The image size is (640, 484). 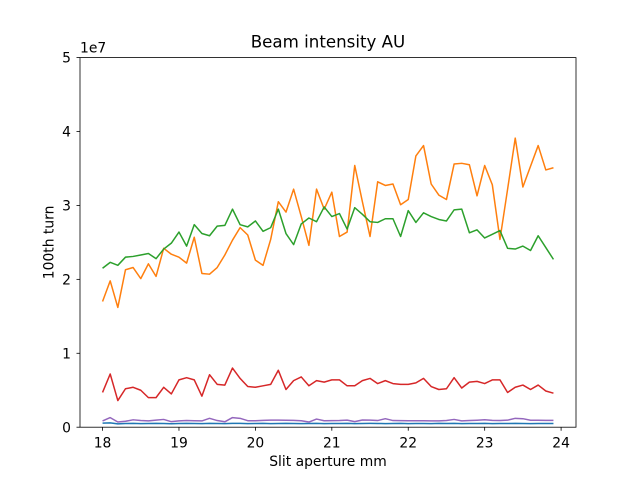 What do you see at coordinates (179, 444) in the screenshot?
I see `x-tick-label: 19` at bounding box center [179, 444].